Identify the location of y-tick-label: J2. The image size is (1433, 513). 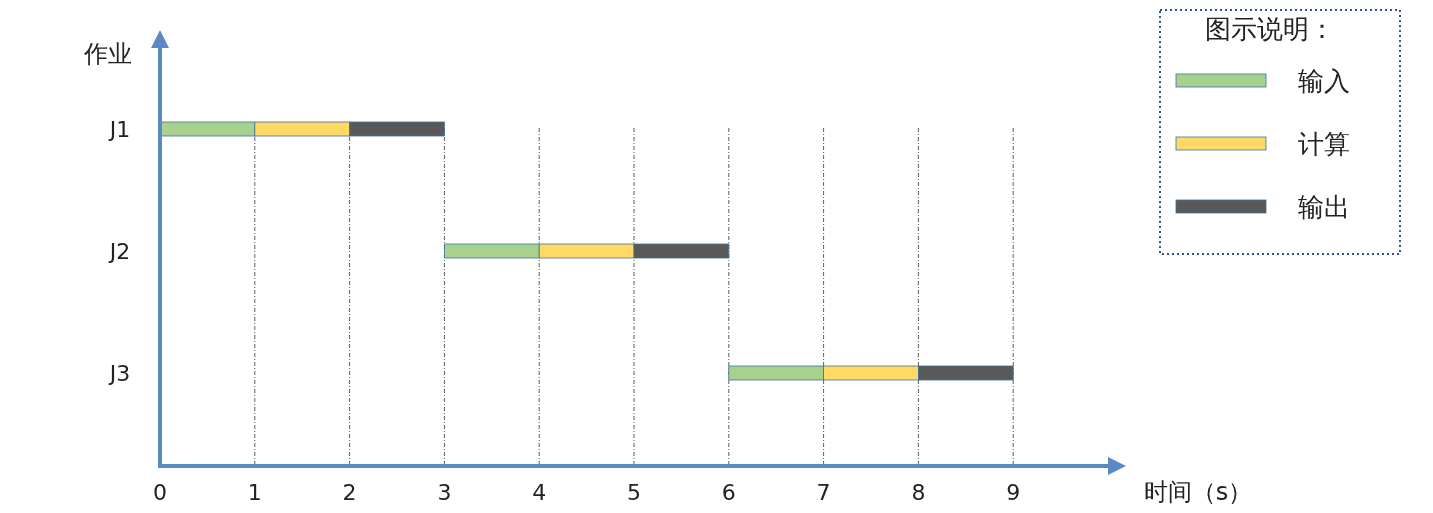
(119, 251).